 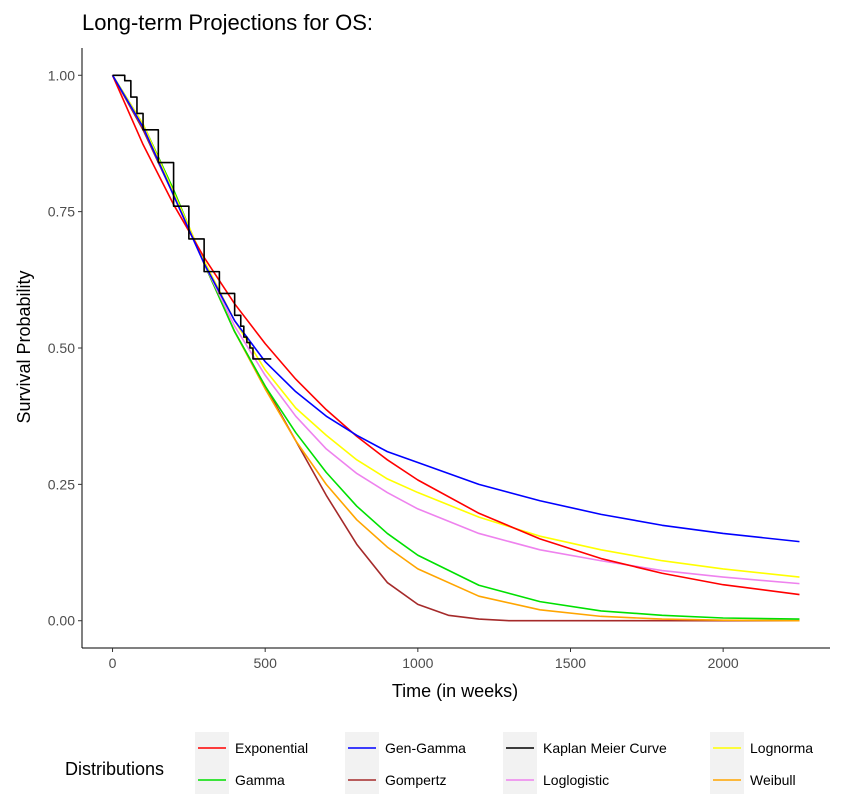 What do you see at coordinates (455, 691) in the screenshot?
I see `x-axis-title: Time (in weeks)` at bounding box center [455, 691].